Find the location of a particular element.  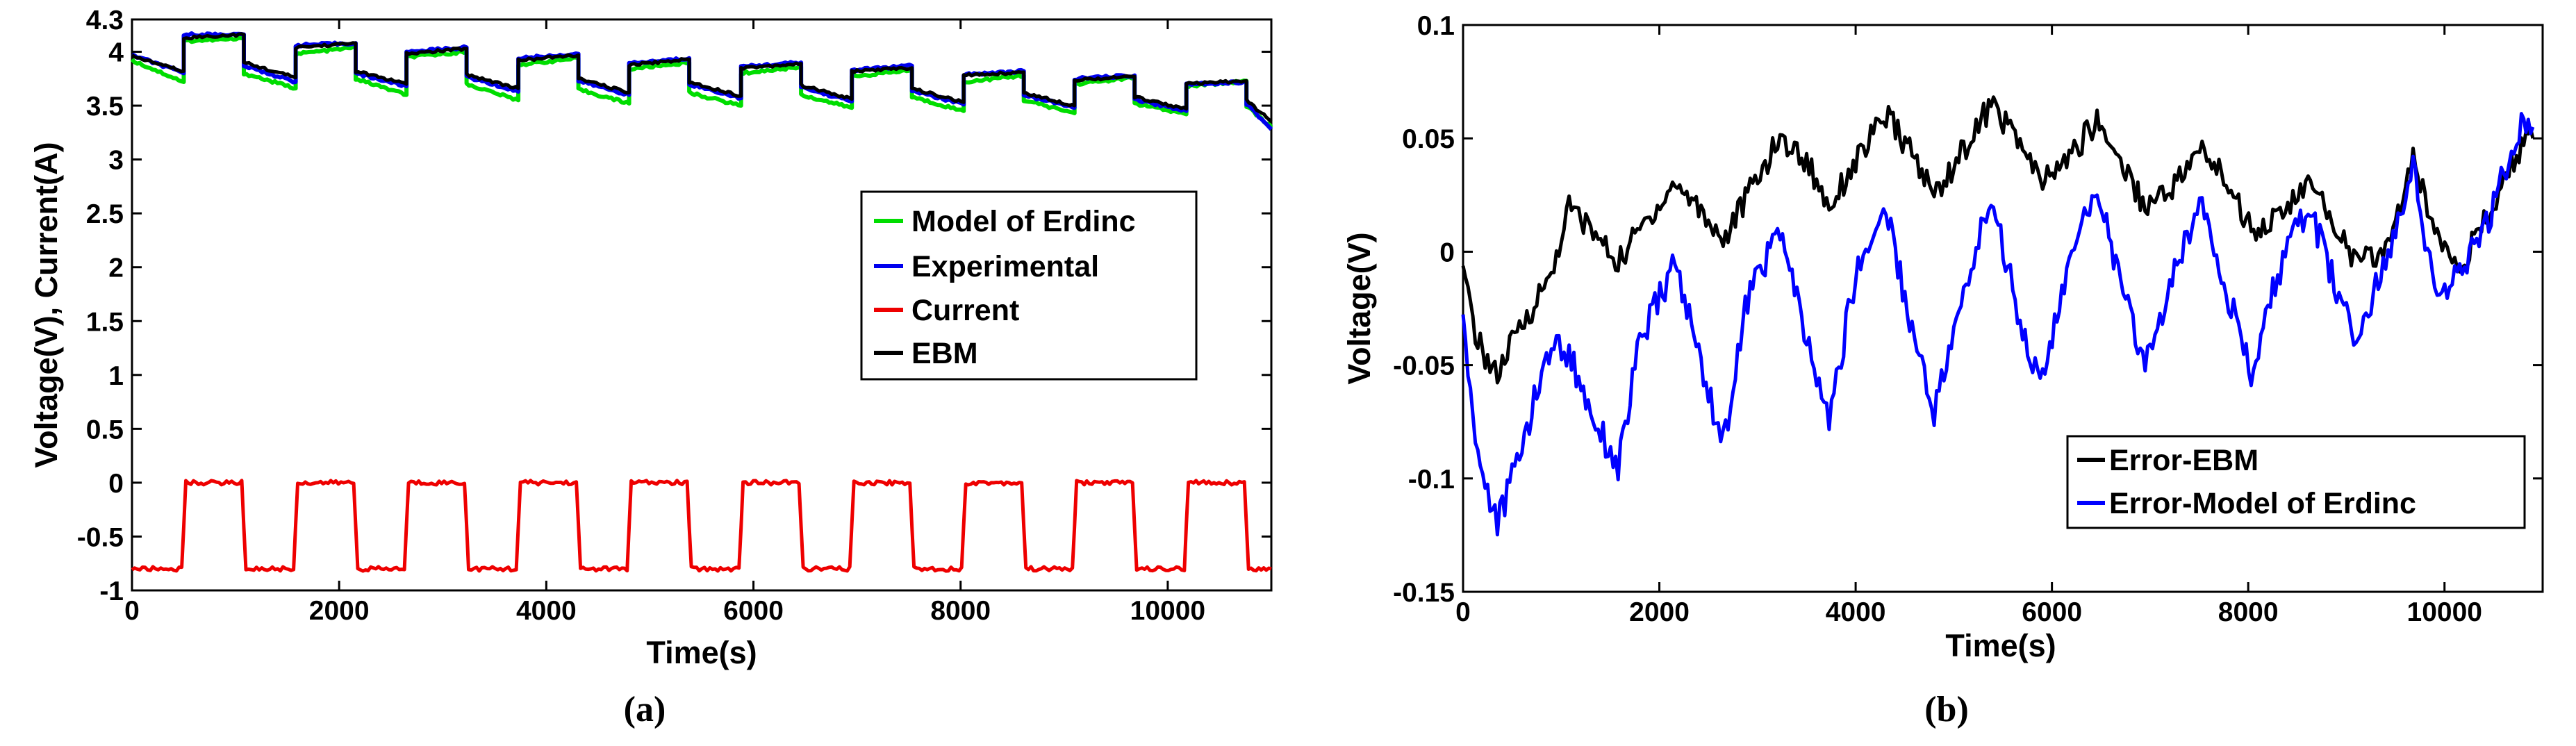

legend-label-experimental: Experimental is located at coordinates (1005, 266).